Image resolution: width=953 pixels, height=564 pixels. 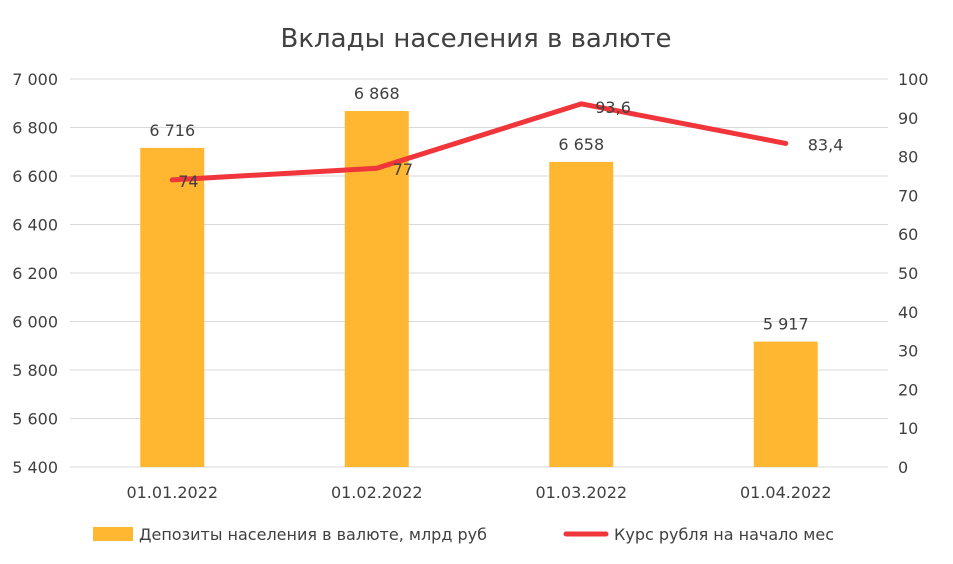 I want to click on bar-data-label: 5 917, so click(x=786, y=324).